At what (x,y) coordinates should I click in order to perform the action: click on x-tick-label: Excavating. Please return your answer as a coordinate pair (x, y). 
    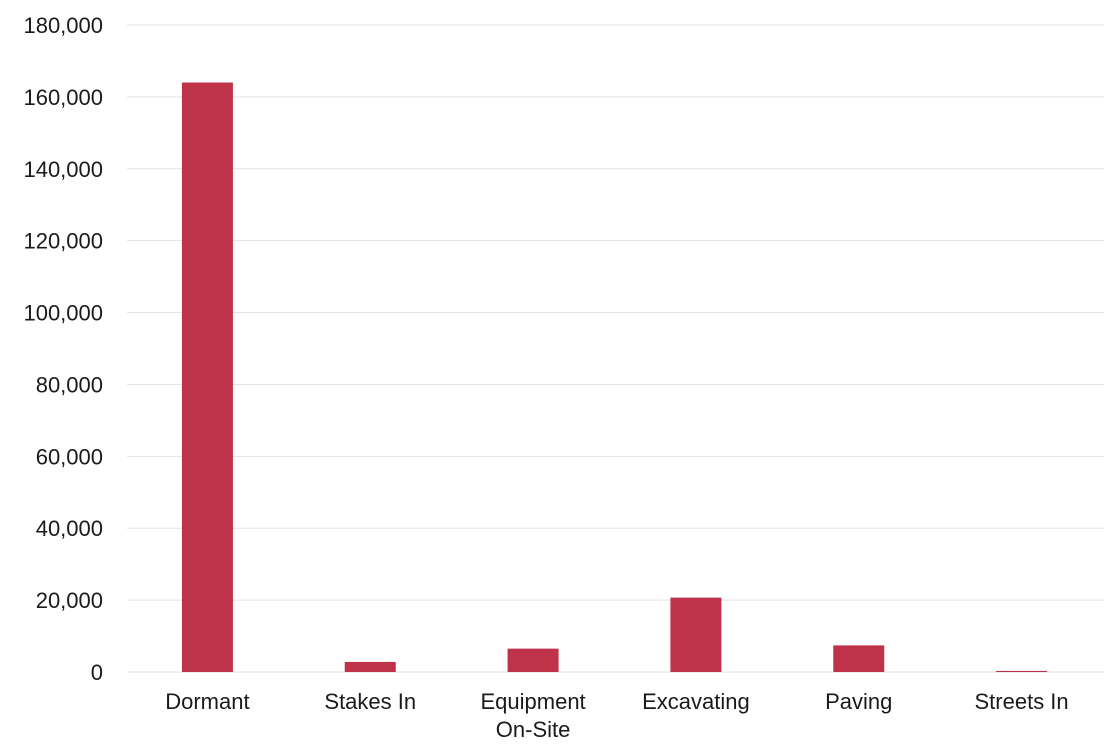
    Looking at the image, I should click on (696, 701).